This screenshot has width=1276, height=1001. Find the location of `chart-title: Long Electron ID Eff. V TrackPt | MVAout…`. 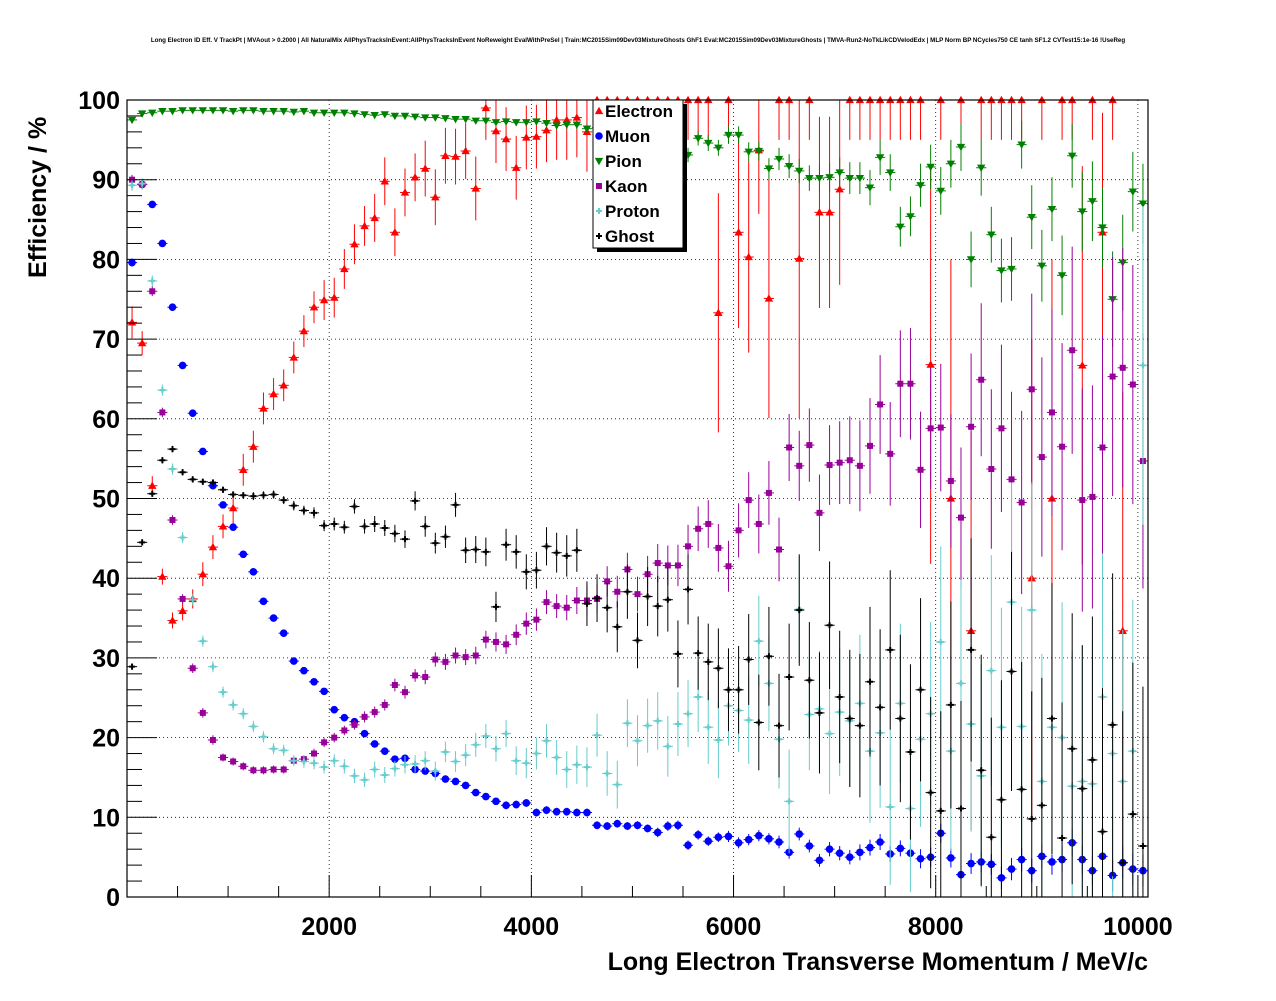

chart-title: Long Electron ID Eff. V TrackPt | MVAout… is located at coordinates (638, 40).